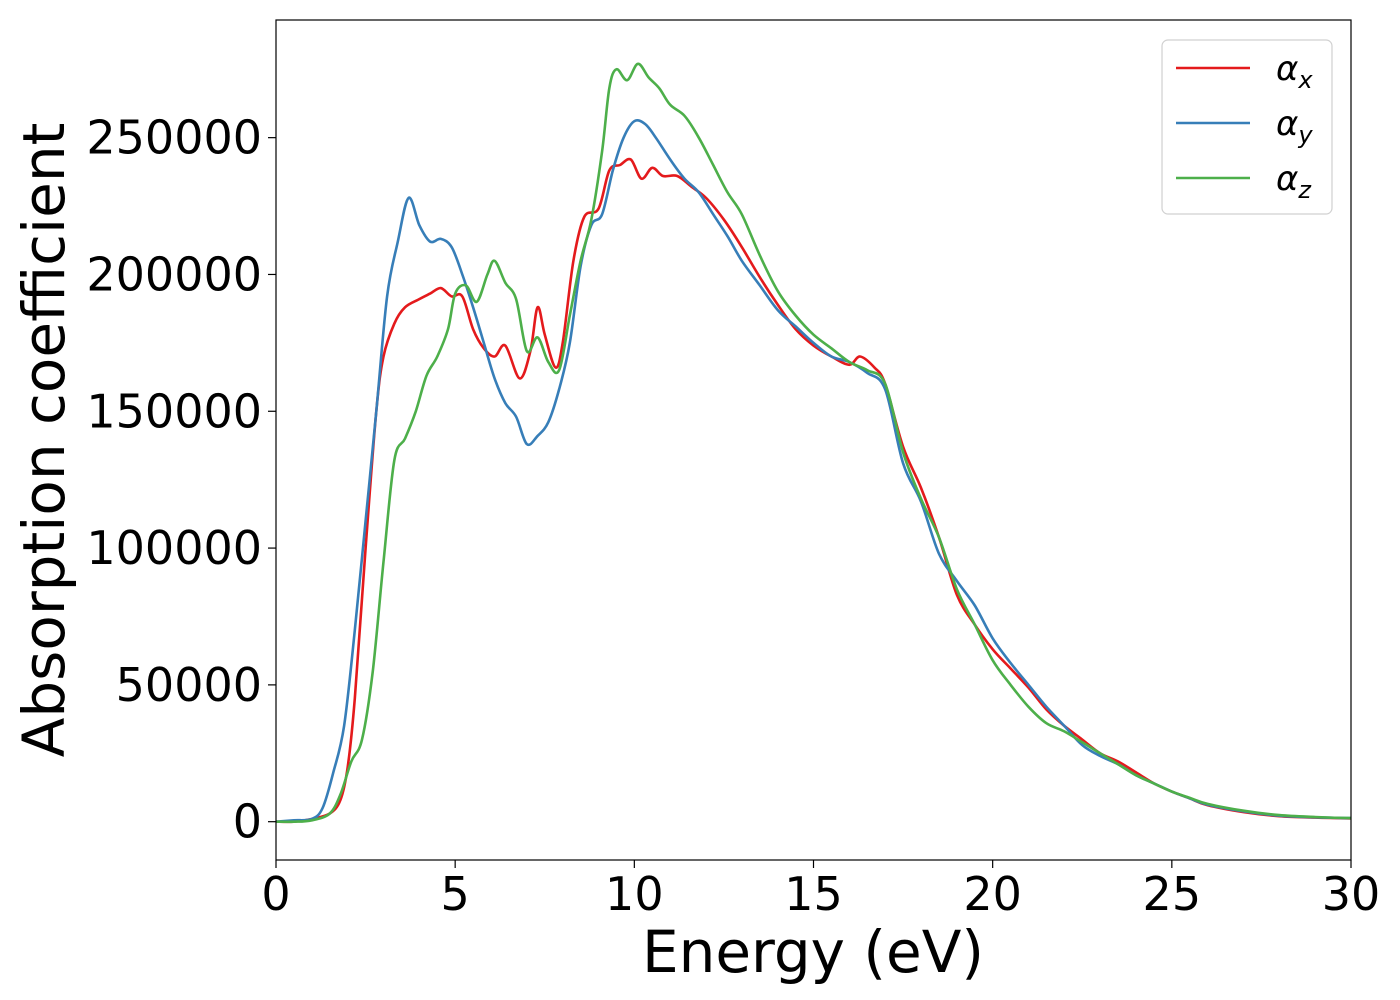 Image resolution: width=1400 pixels, height=1000 pixels. I want to click on y-axis-ticks: 0 50000 100000 150000 200000 250000, so click(181, 480).